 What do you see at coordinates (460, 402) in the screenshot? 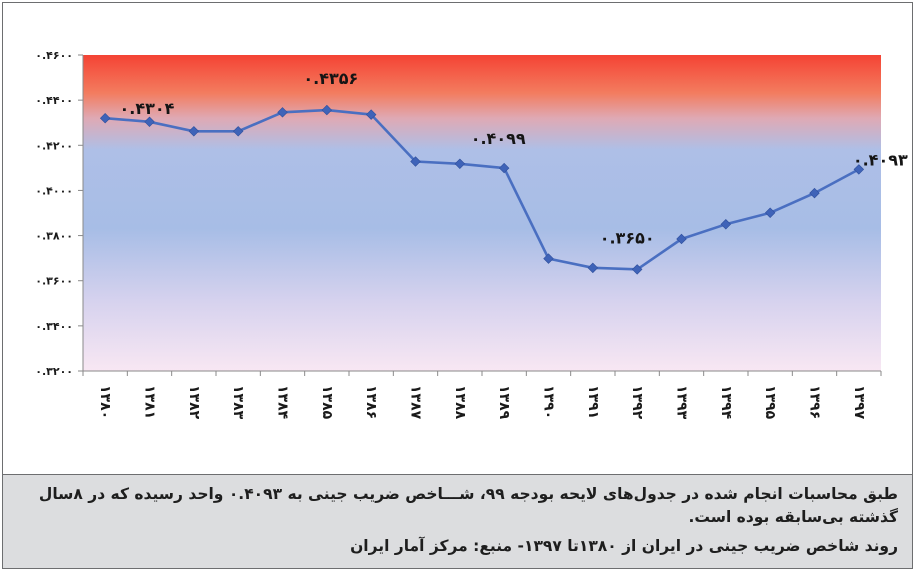
I see `x-tick-label: ۱۳۸۸` at bounding box center [460, 402].